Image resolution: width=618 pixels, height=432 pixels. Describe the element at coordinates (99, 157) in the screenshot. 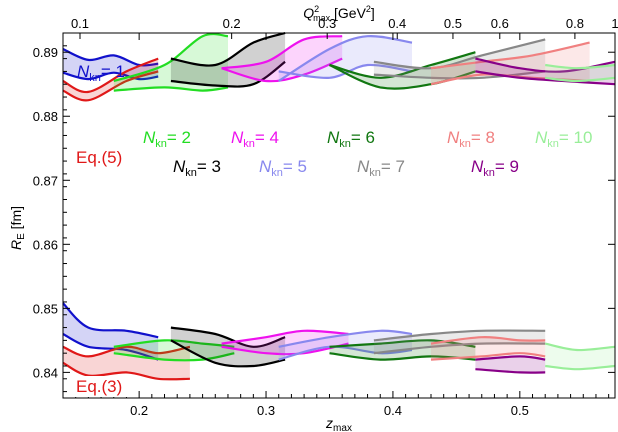

I see `annotation-eq5: Eq.(5)` at that location.